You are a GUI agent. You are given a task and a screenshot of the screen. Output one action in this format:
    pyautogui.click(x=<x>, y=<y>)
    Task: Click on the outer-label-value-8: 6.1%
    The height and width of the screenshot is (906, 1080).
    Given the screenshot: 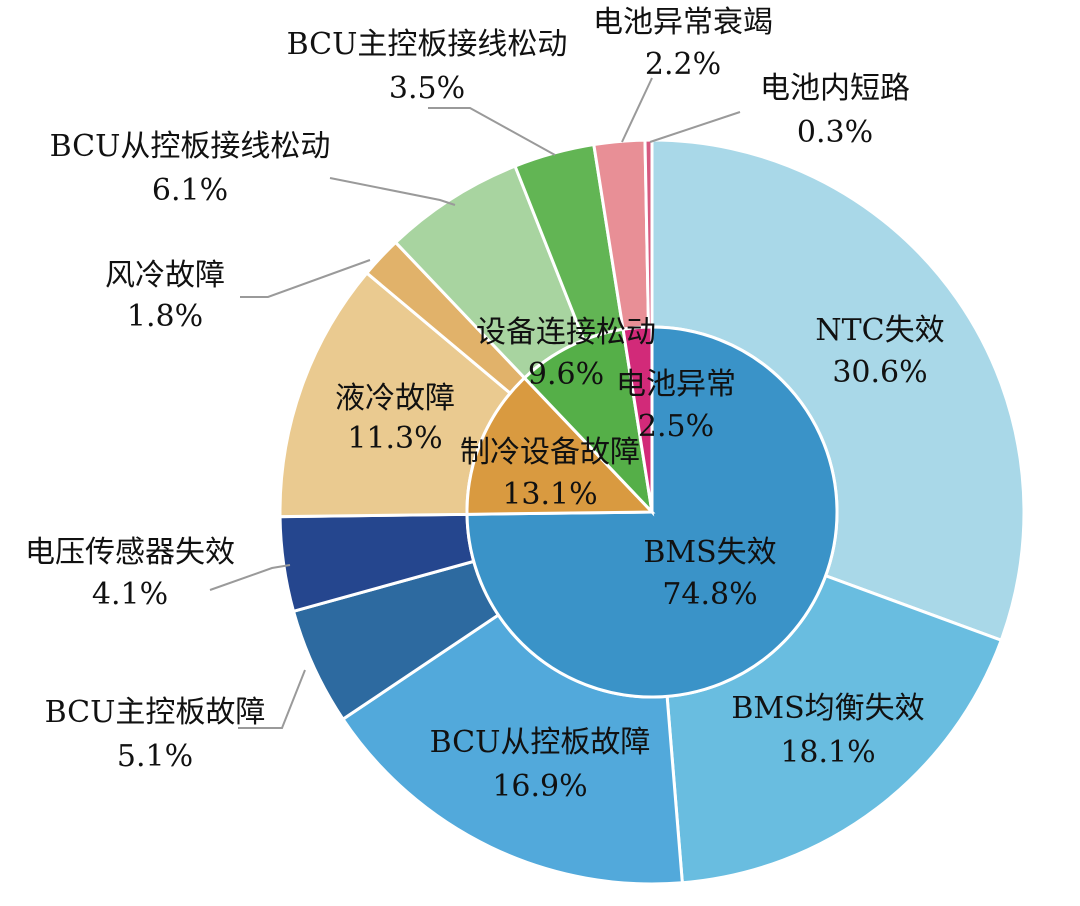 What is the action you would take?
    pyautogui.click(x=190, y=190)
    